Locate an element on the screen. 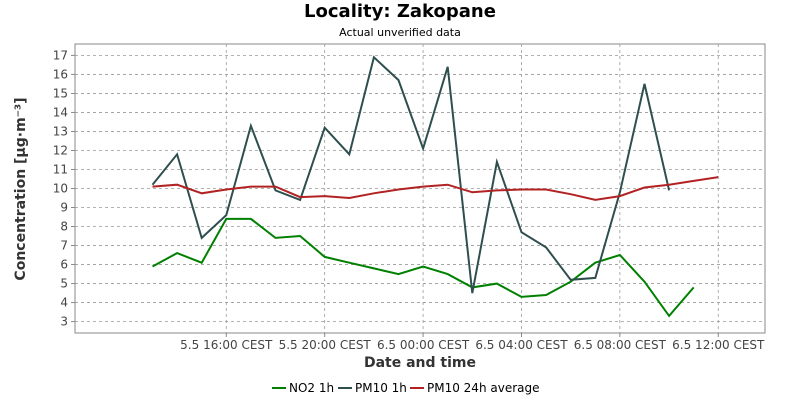 Image resolution: width=800 pixels, height=400 pixels. y-tick-label: 11 is located at coordinates (60, 169).